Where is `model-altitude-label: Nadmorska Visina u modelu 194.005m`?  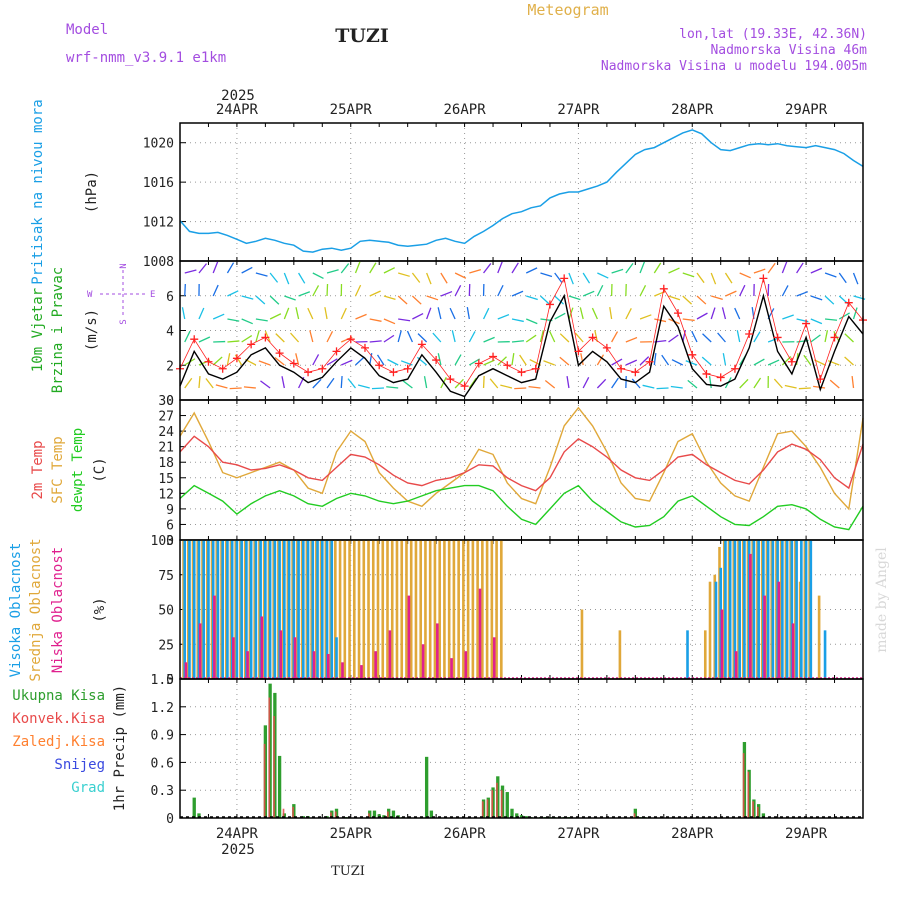 model-altitude-label: Nadmorska Visina u modelu 194.005m is located at coordinates (734, 66).